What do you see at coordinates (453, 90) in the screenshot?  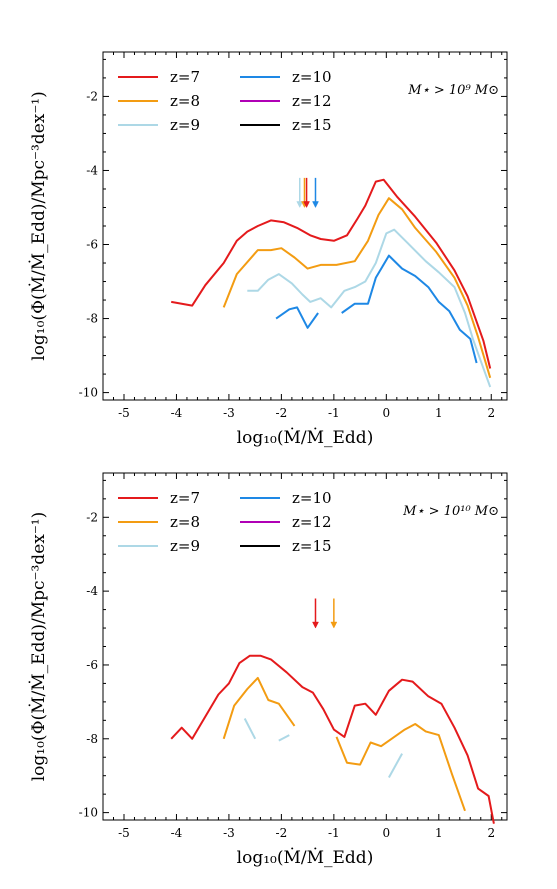 I see `mass-cut-annotation: M⋆ > 10⁹ M⊙` at bounding box center [453, 90].